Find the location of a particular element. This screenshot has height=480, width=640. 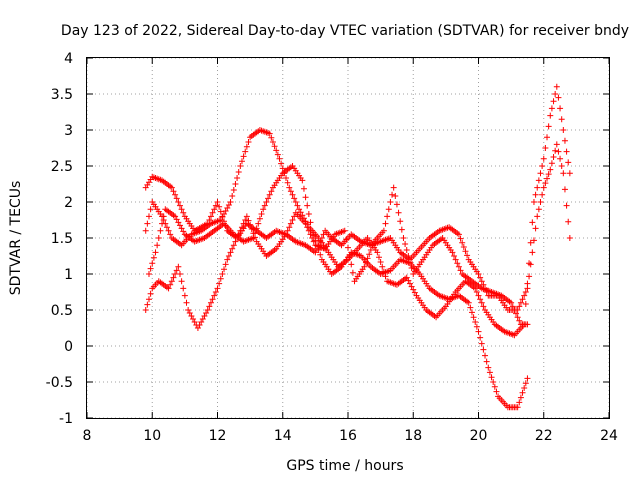

x-axis-label: GPS time / hours is located at coordinates (344, 466).